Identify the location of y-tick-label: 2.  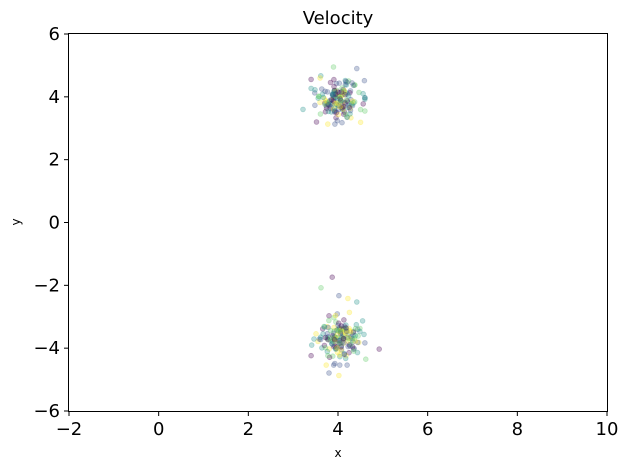
(54, 160).